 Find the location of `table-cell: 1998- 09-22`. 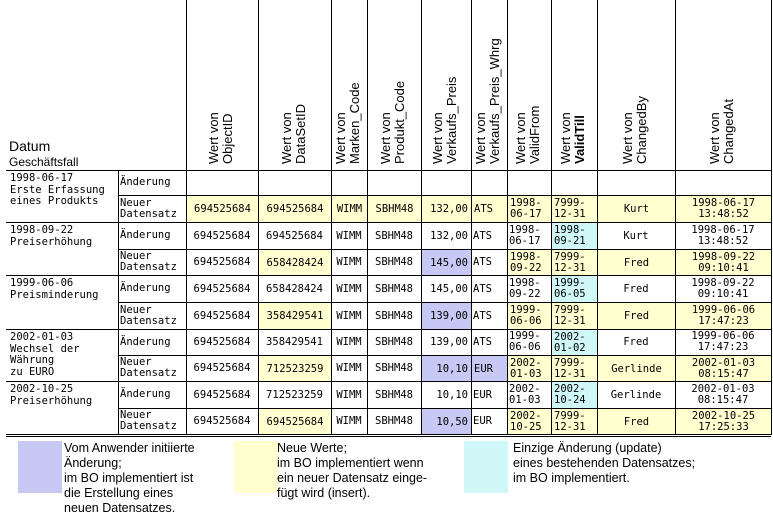

table-cell: 1998- 09-22 is located at coordinates (529, 288).